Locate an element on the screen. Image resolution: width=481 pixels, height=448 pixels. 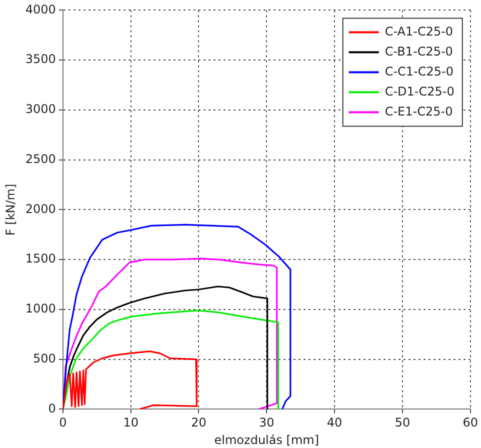
y-tick-label: 4000 is located at coordinates (40, 9).